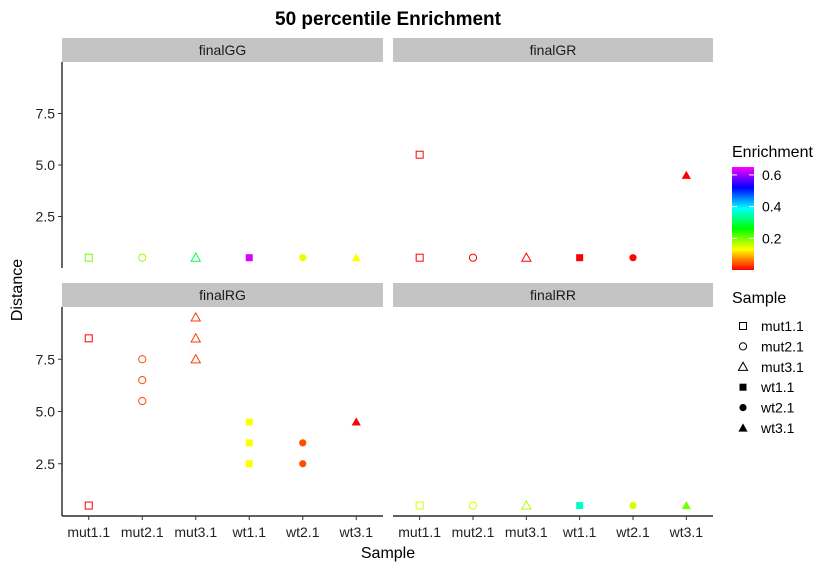  I want to click on legend-item-wt1.1: wt1.1, so click(767, 387).